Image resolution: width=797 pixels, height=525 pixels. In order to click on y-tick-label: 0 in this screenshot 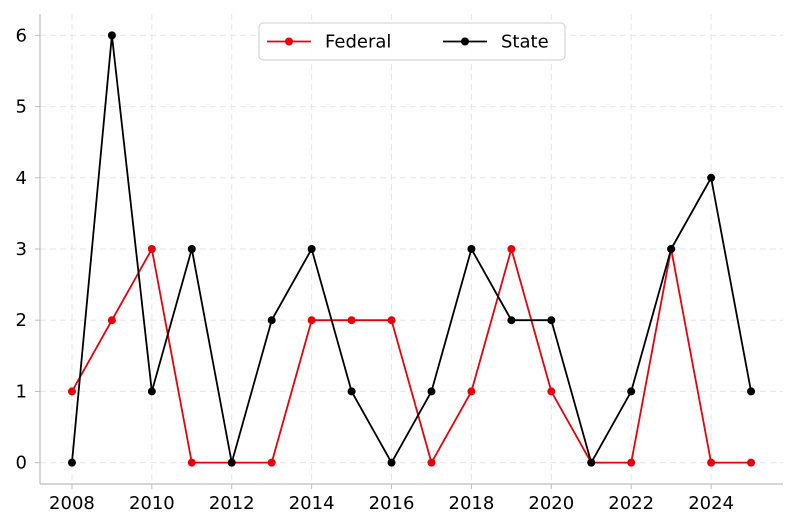, I will do `click(21, 463)`.